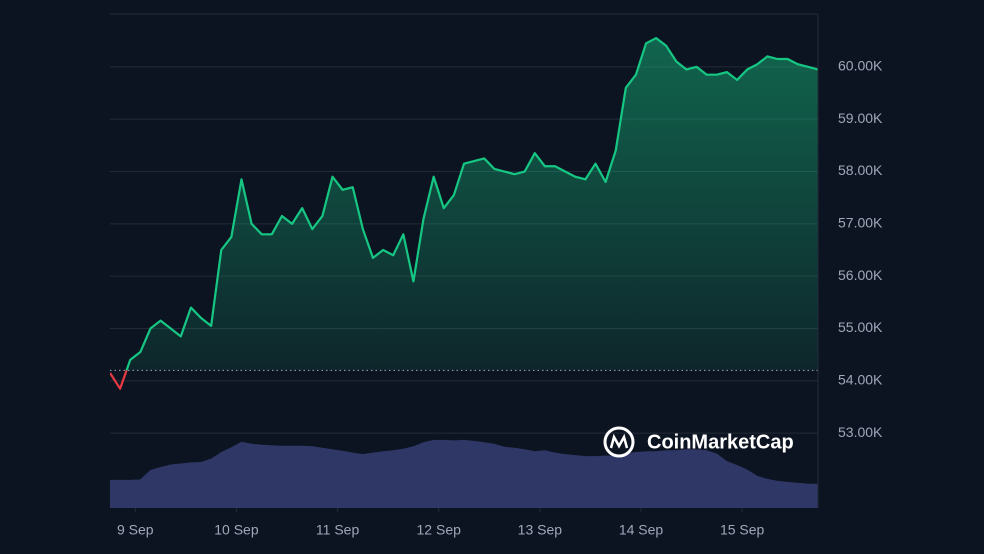 The height and width of the screenshot is (554, 984). Describe the element at coordinates (742, 530) in the screenshot. I see `x-tick-label: 15 Sep` at that location.